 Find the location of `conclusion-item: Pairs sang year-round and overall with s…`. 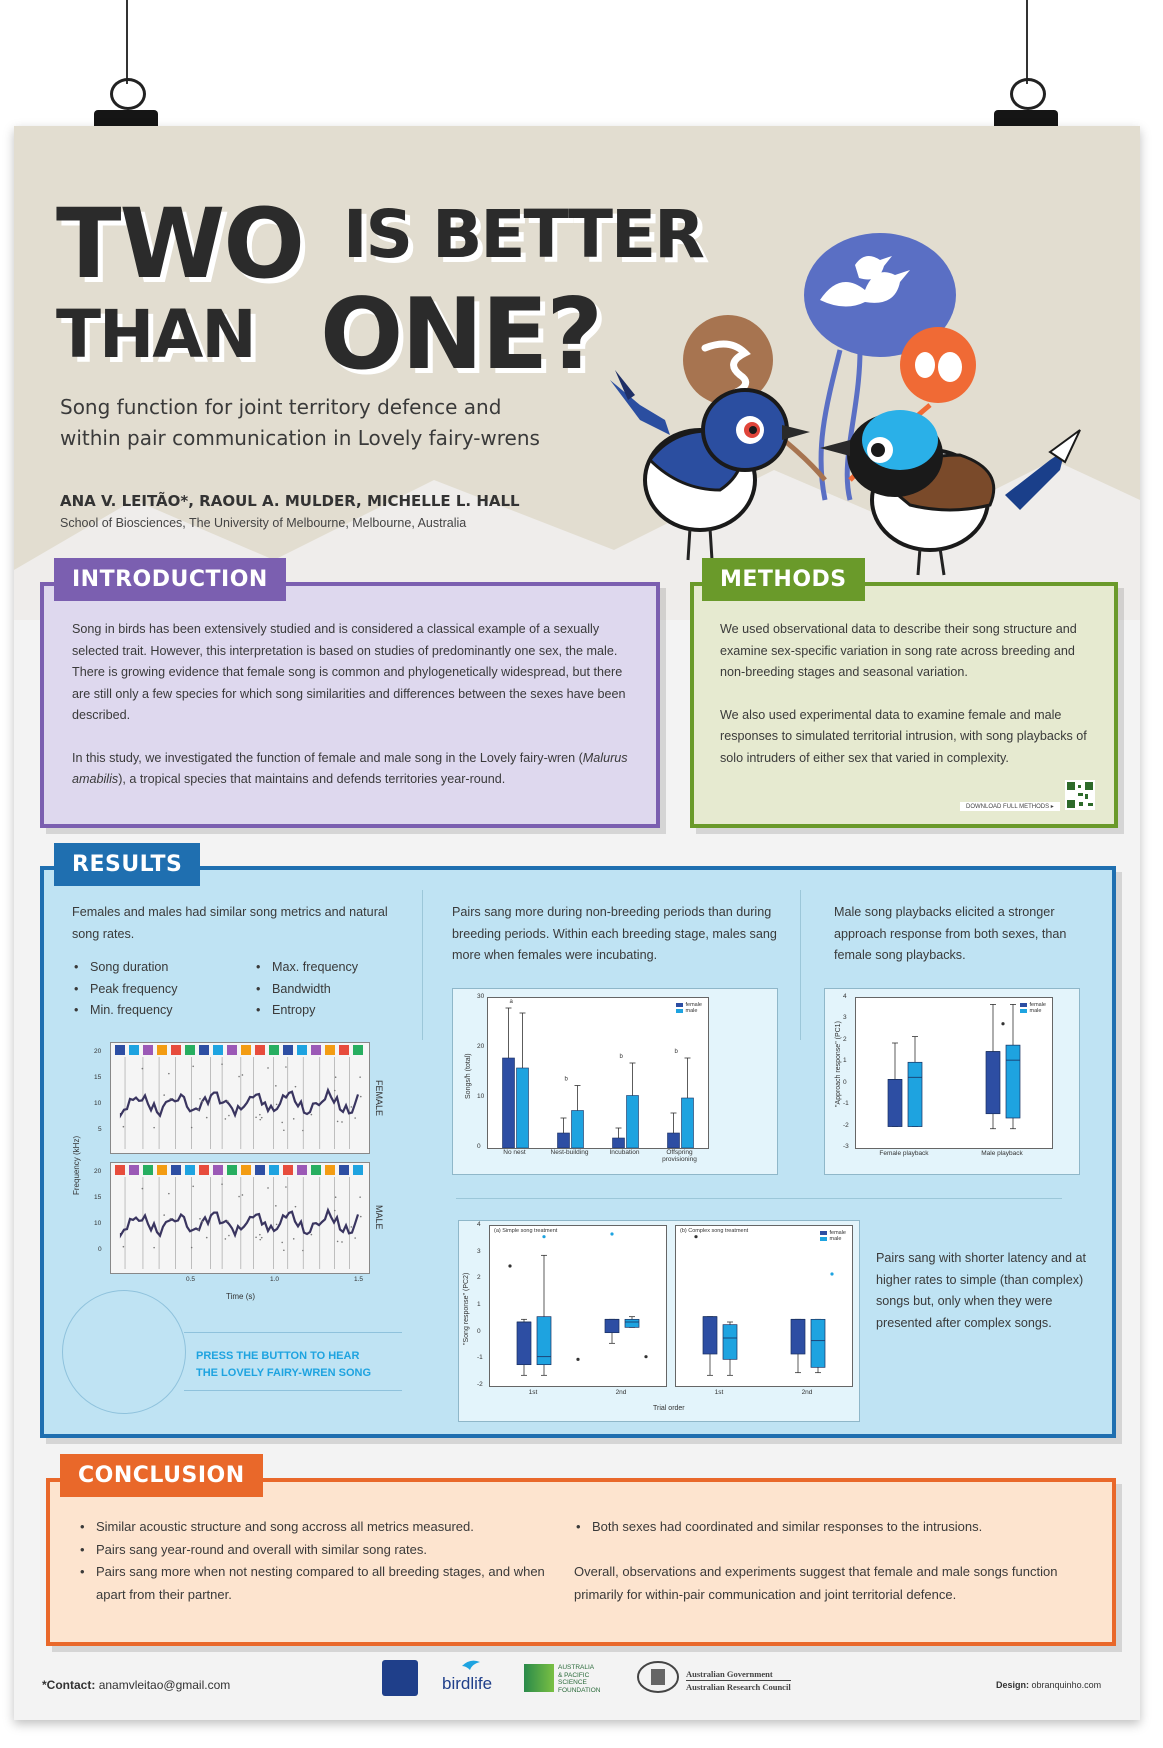

conclusion-item: Pairs sang year-round and overall with s… is located at coordinates (313, 1550).